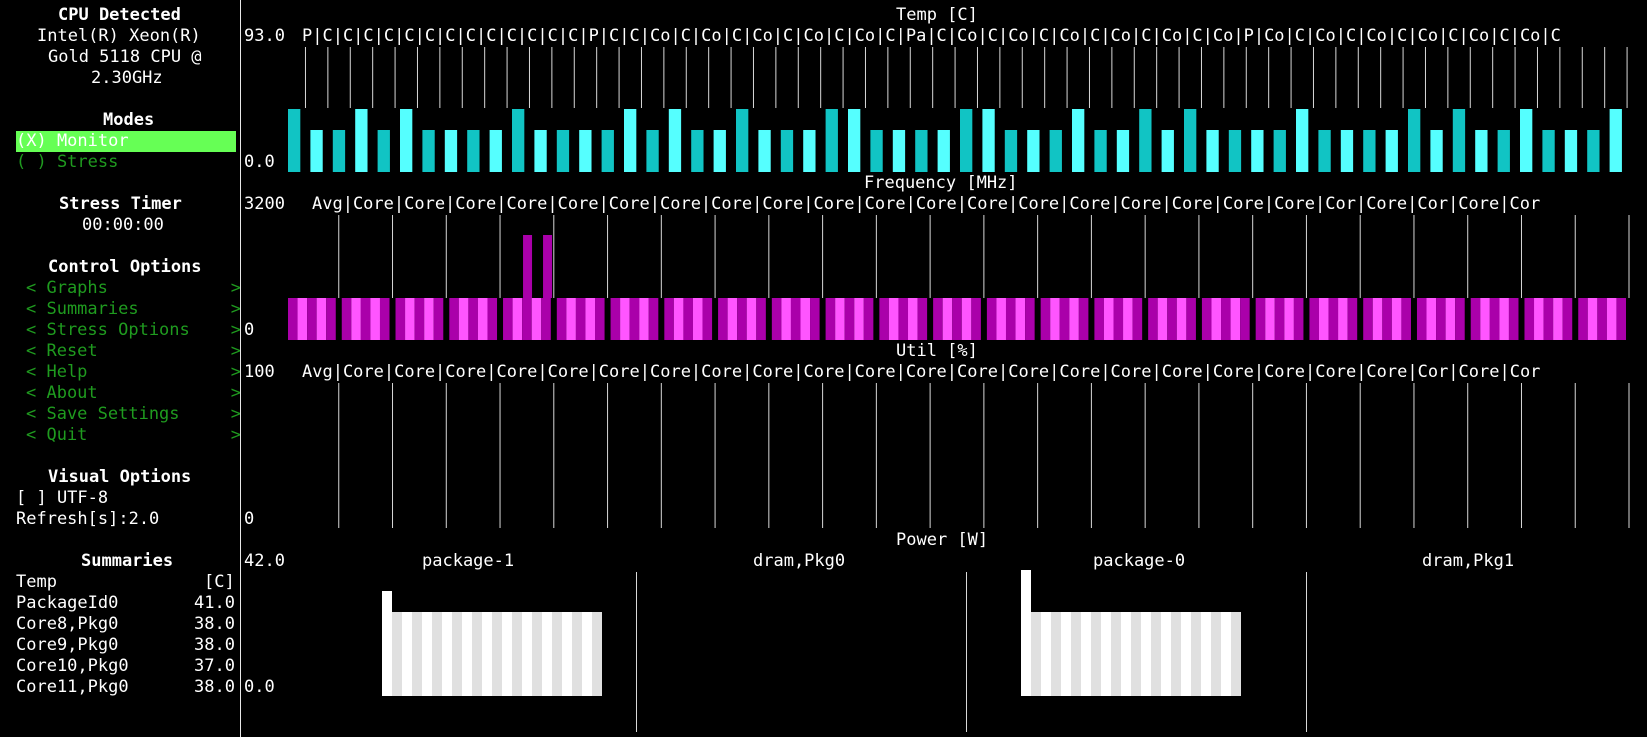 The width and height of the screenshot is (1647, 737). Describe the element at coordinates (133, 351) in the screenshot. I see `control-reset-button: < Reset >` at that location.